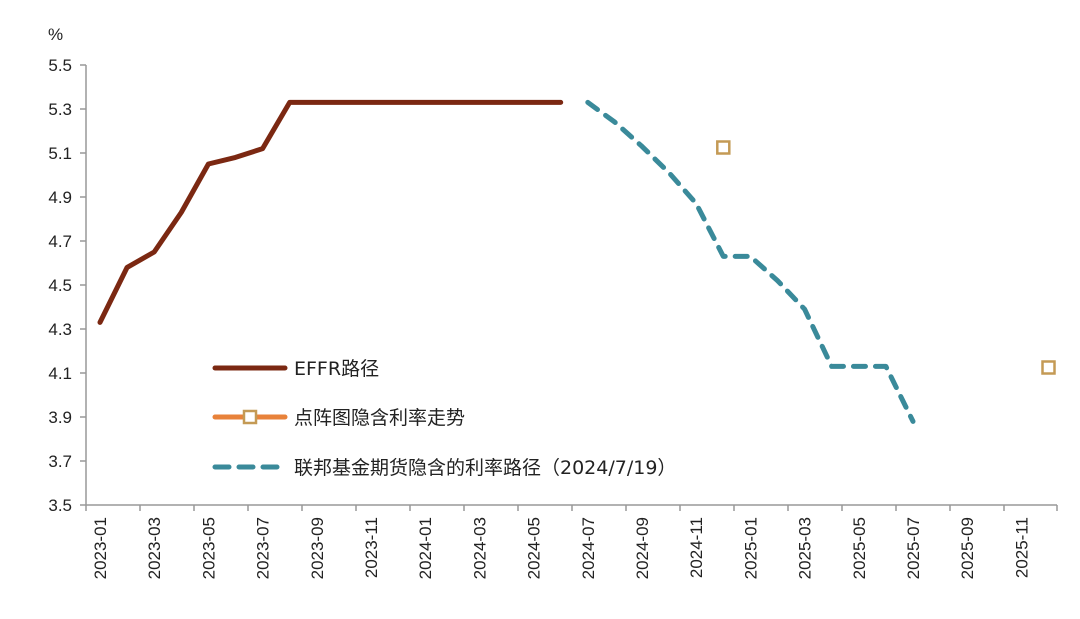  Describe the element at coordinates (859, 548) in the screenshot. I see `x-tick-label: 2025-05` at that location.